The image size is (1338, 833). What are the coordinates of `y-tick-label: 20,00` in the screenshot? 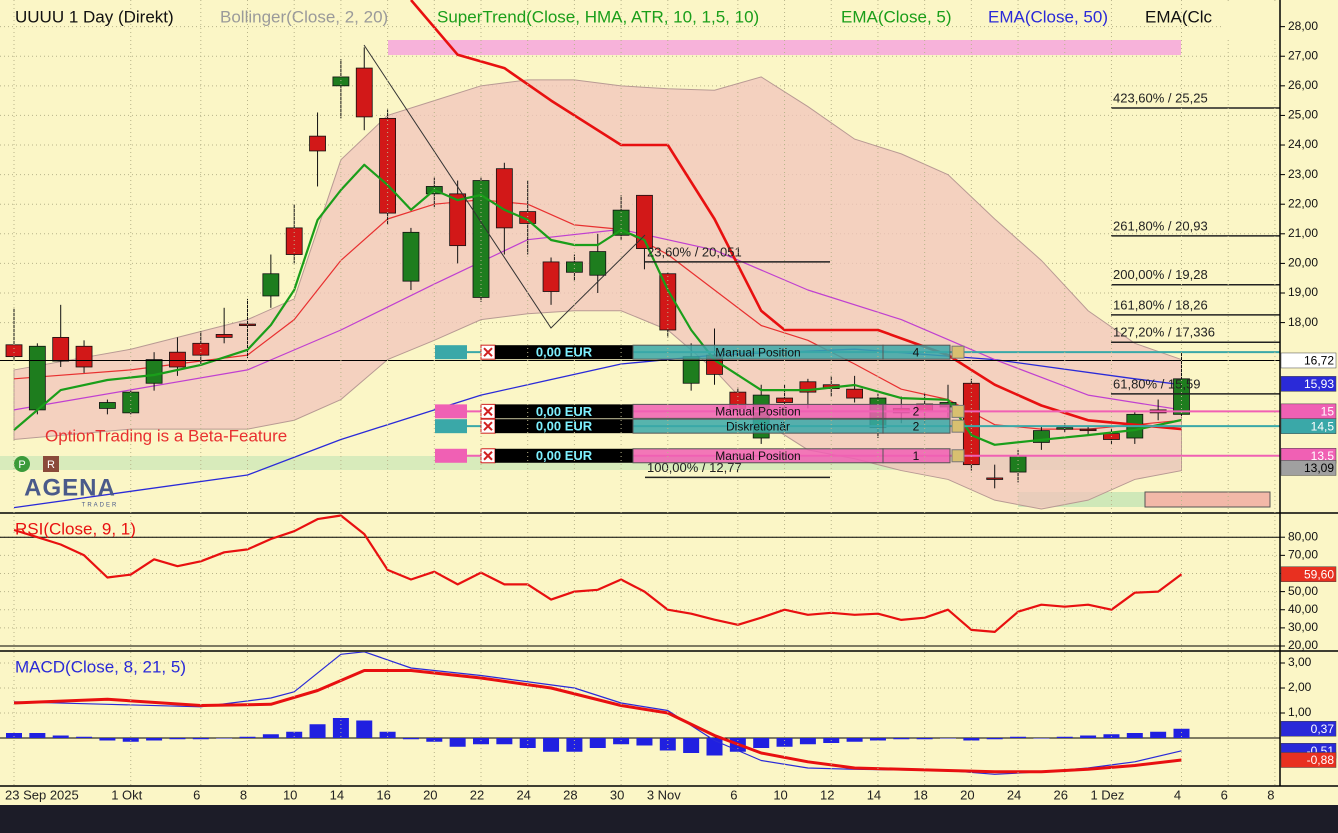 It's located at (1303, 263).